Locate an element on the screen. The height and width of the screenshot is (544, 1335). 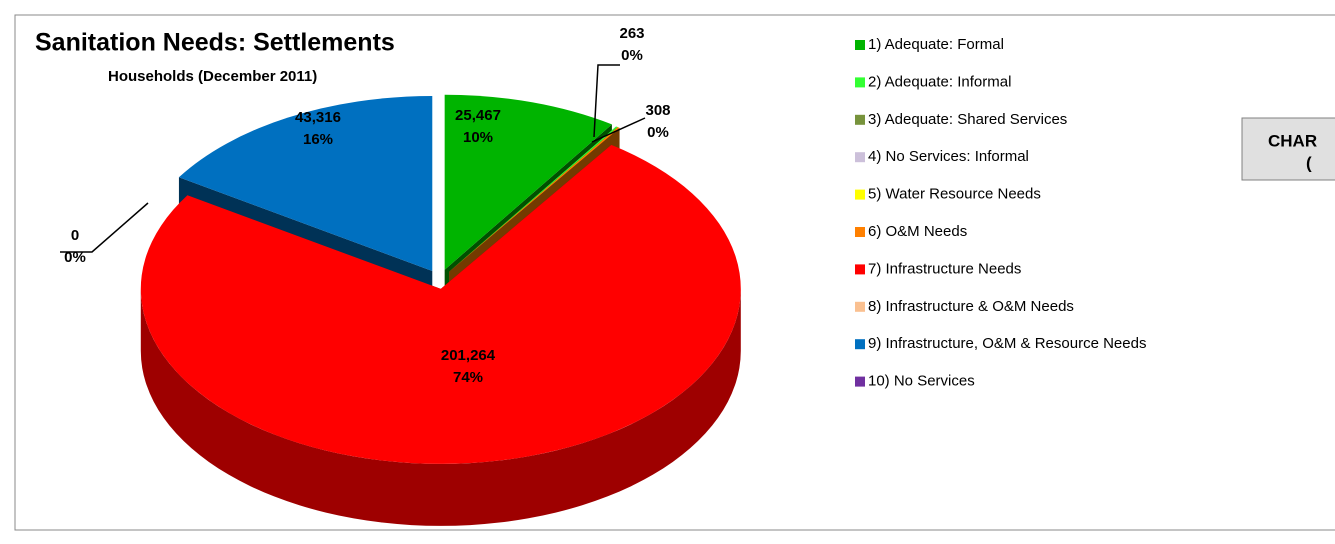
data-label: 43,316 is located at coordinates (318, 117).